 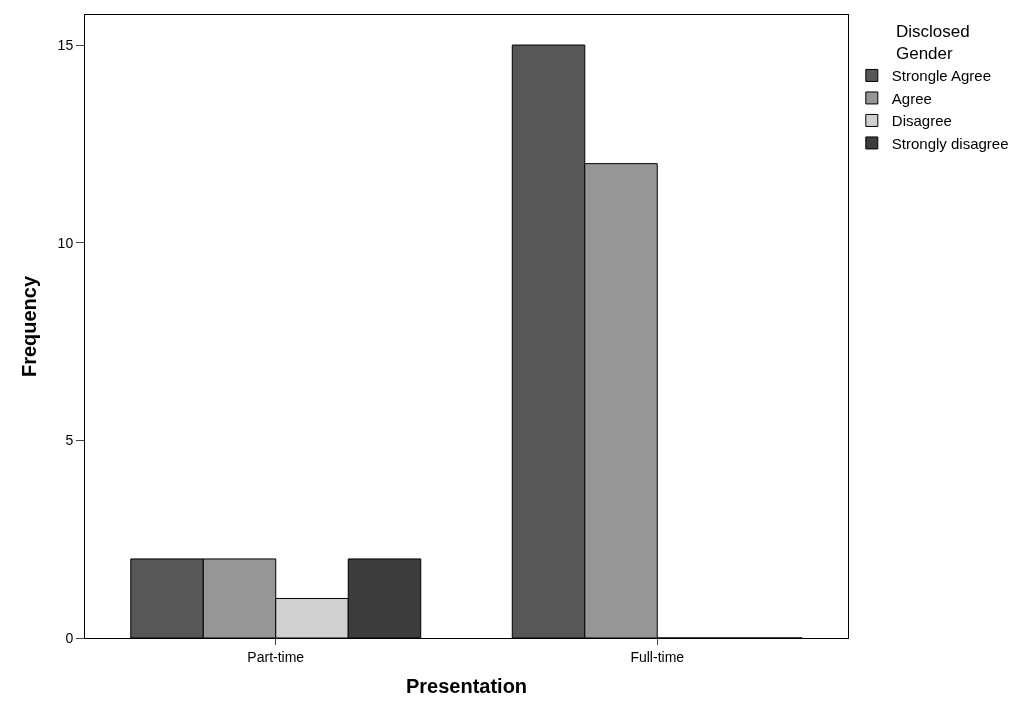 I want to click on legend-label: Strongly disagree, so click(x=950, y=143).